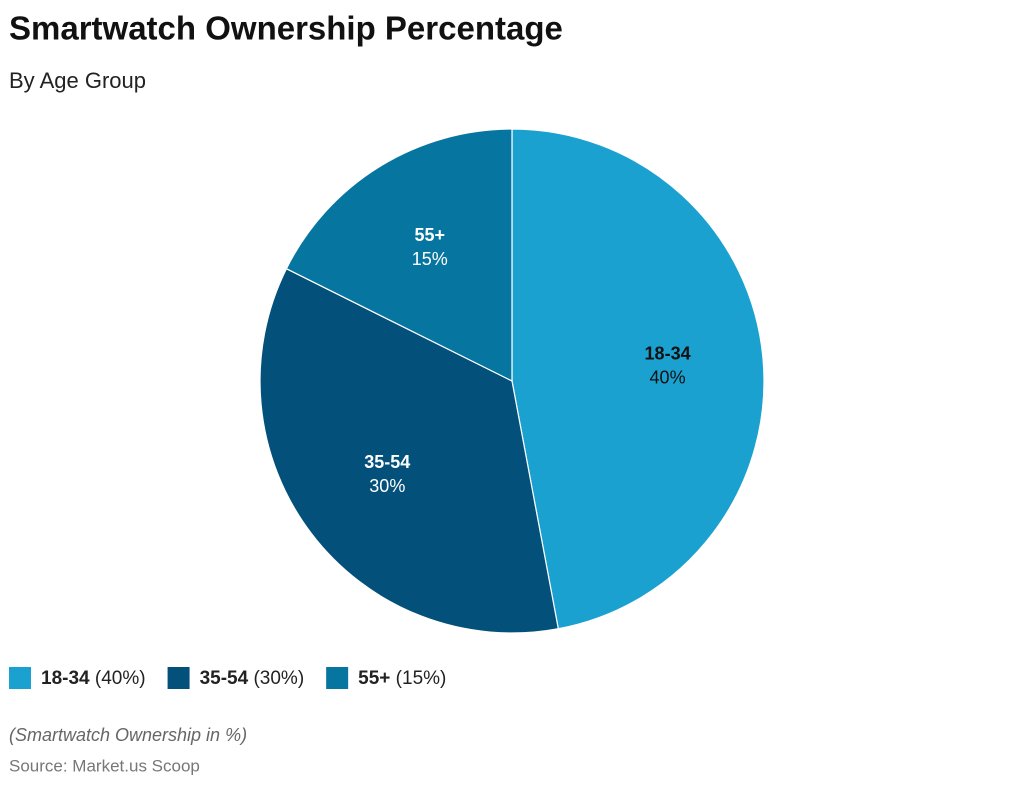 This screenshot has height=786, width=1024. Describe the element at coordinates (128, 735) in the screenshot. I see `note: (Smartwatch Ownership in %)` at that location.